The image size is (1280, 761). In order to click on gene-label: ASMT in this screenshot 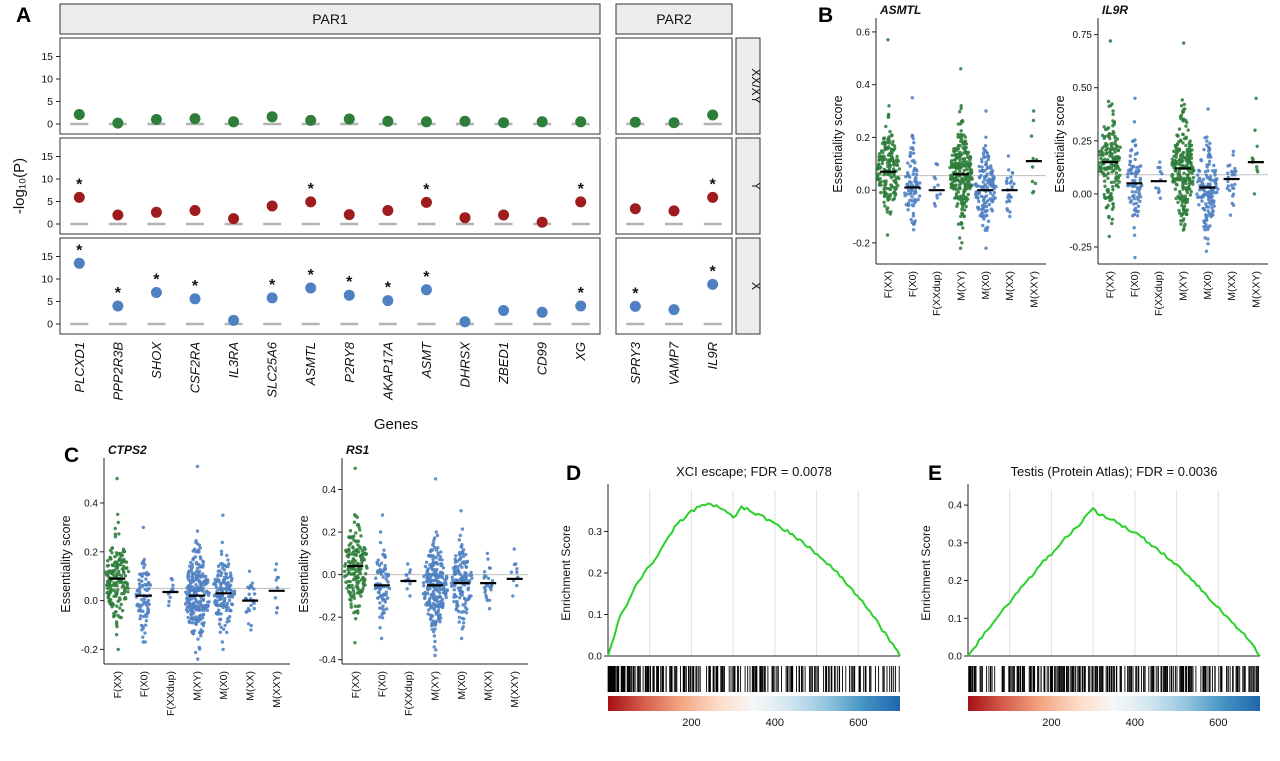, I will do `click(426, 360)`.